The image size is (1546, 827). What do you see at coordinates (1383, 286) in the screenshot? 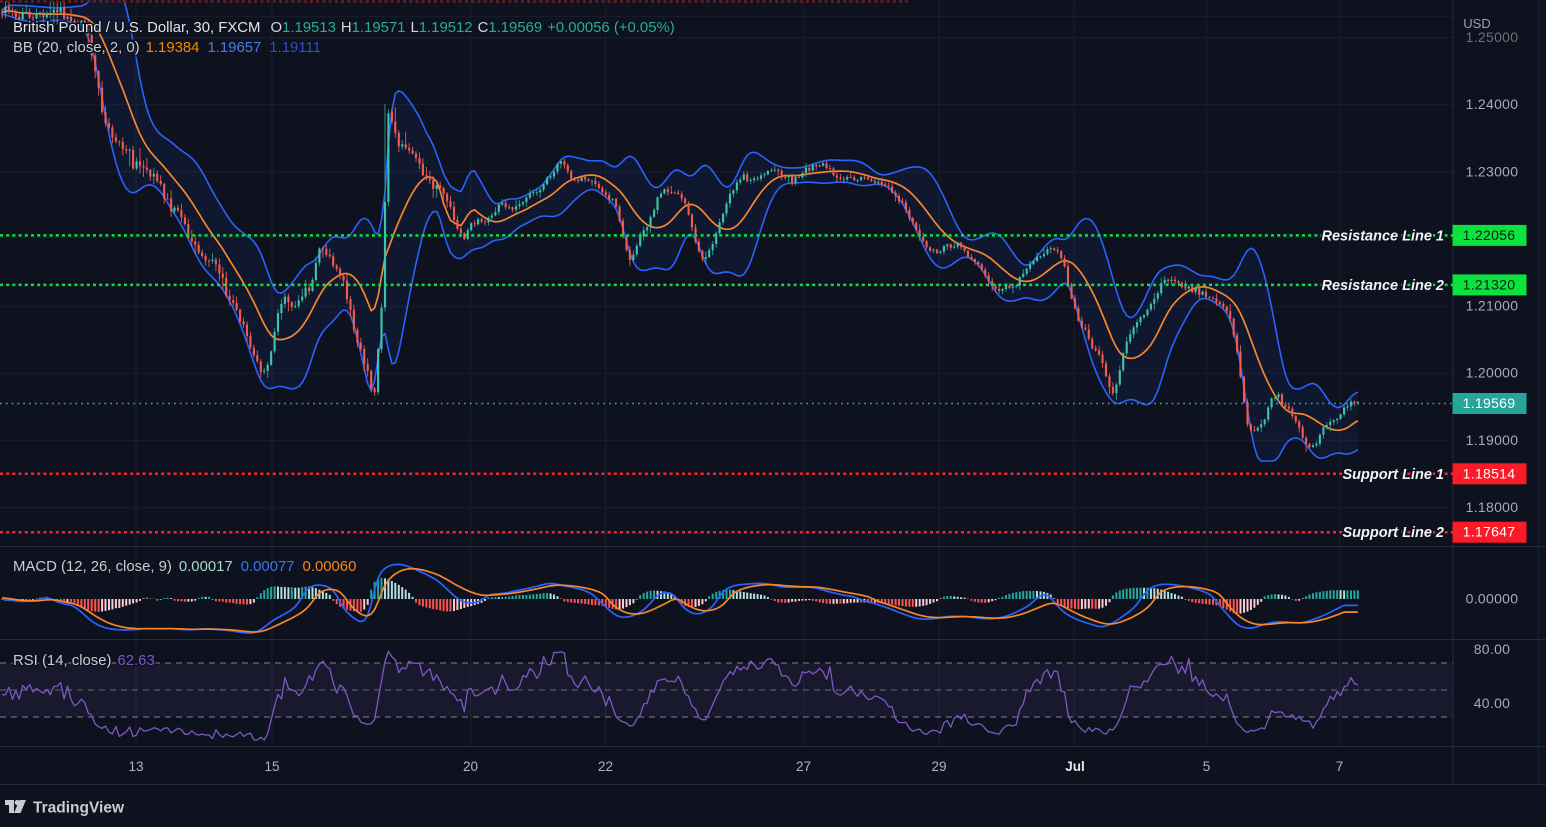
I see `svg-text: Resistance Line 2` at bounding box center [1383, 286].